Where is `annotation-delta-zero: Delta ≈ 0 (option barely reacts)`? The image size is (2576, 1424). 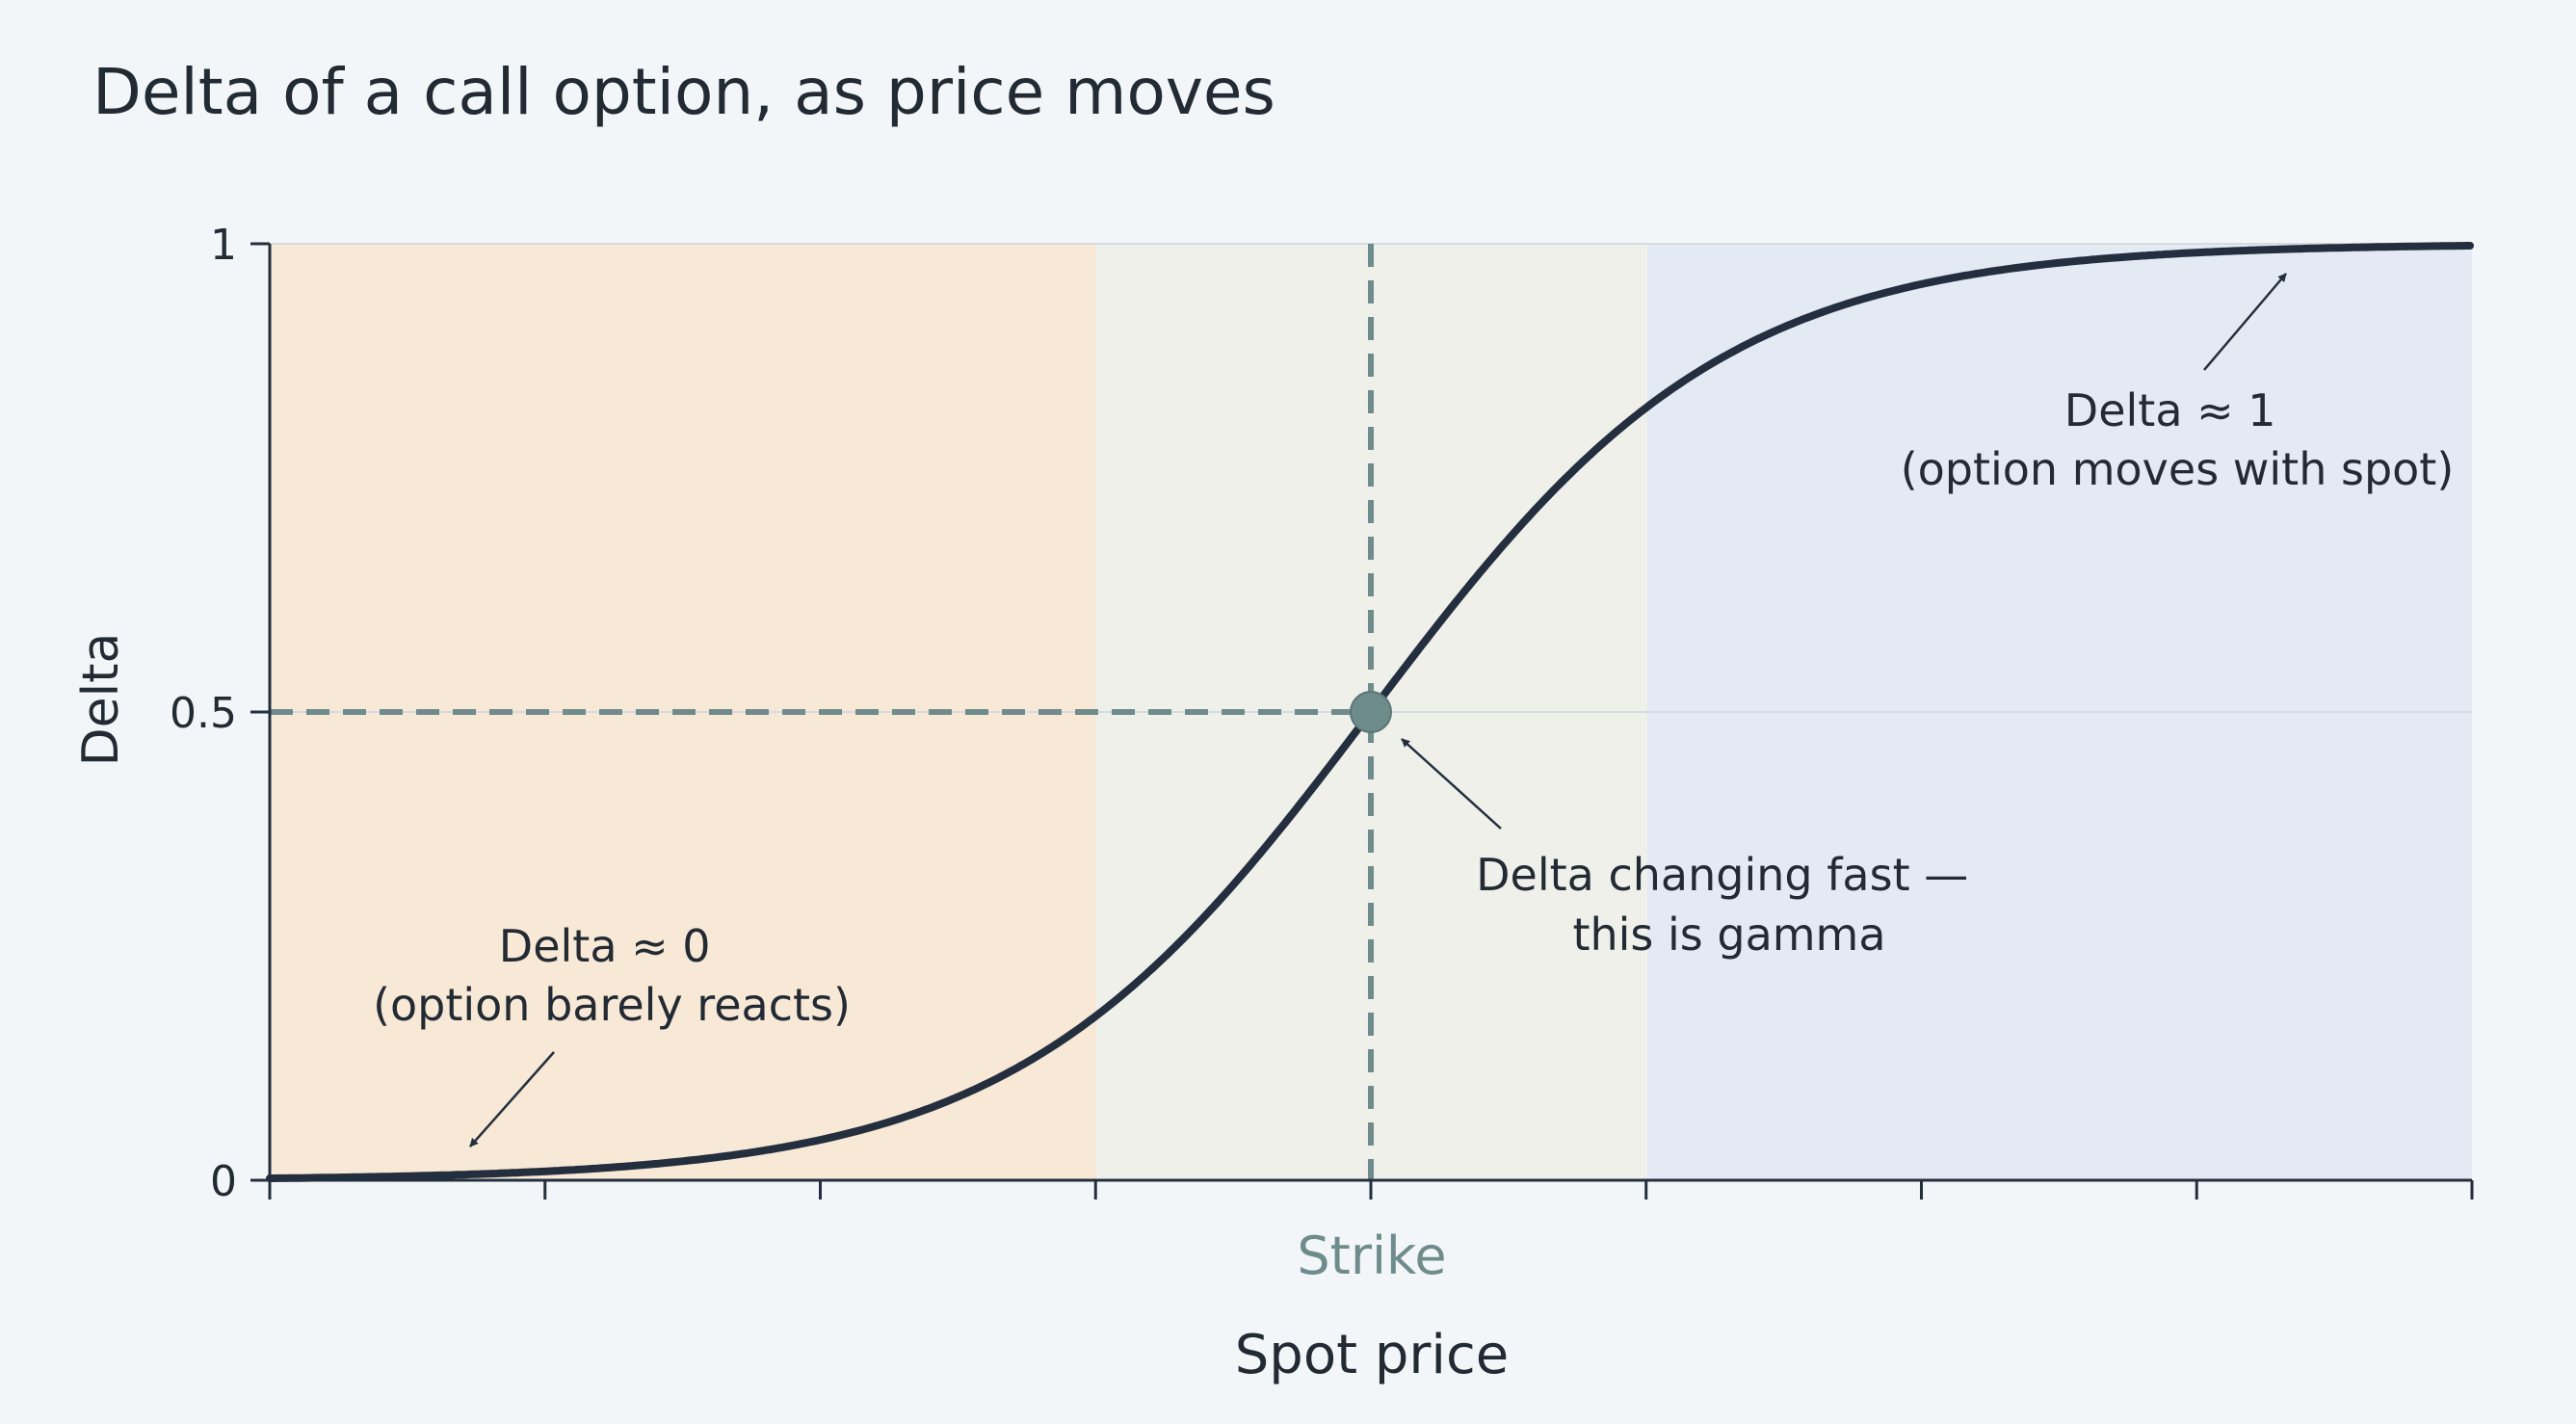 annotation-delta-zero: Delta ≈ 0 (option barely reacts) is located at coordinates (612, 976).